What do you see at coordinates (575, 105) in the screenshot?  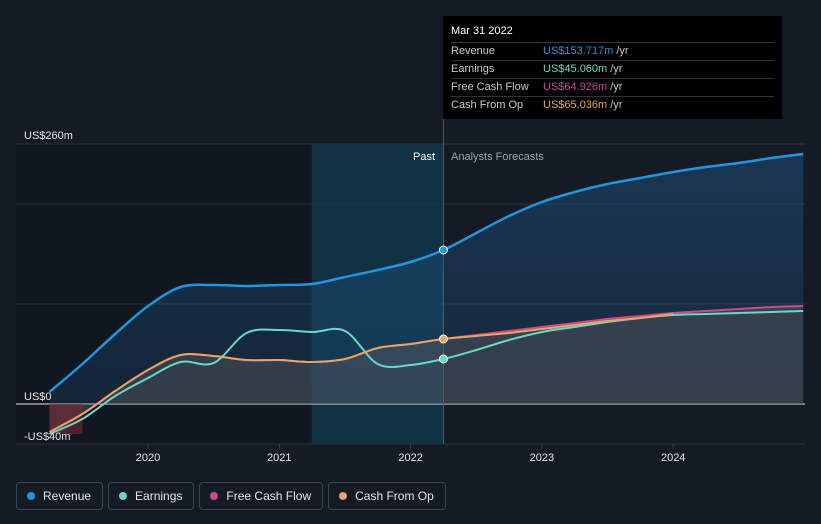 I see `tooltip-row-value: US$65.036m` at bounding box center [575, 105].